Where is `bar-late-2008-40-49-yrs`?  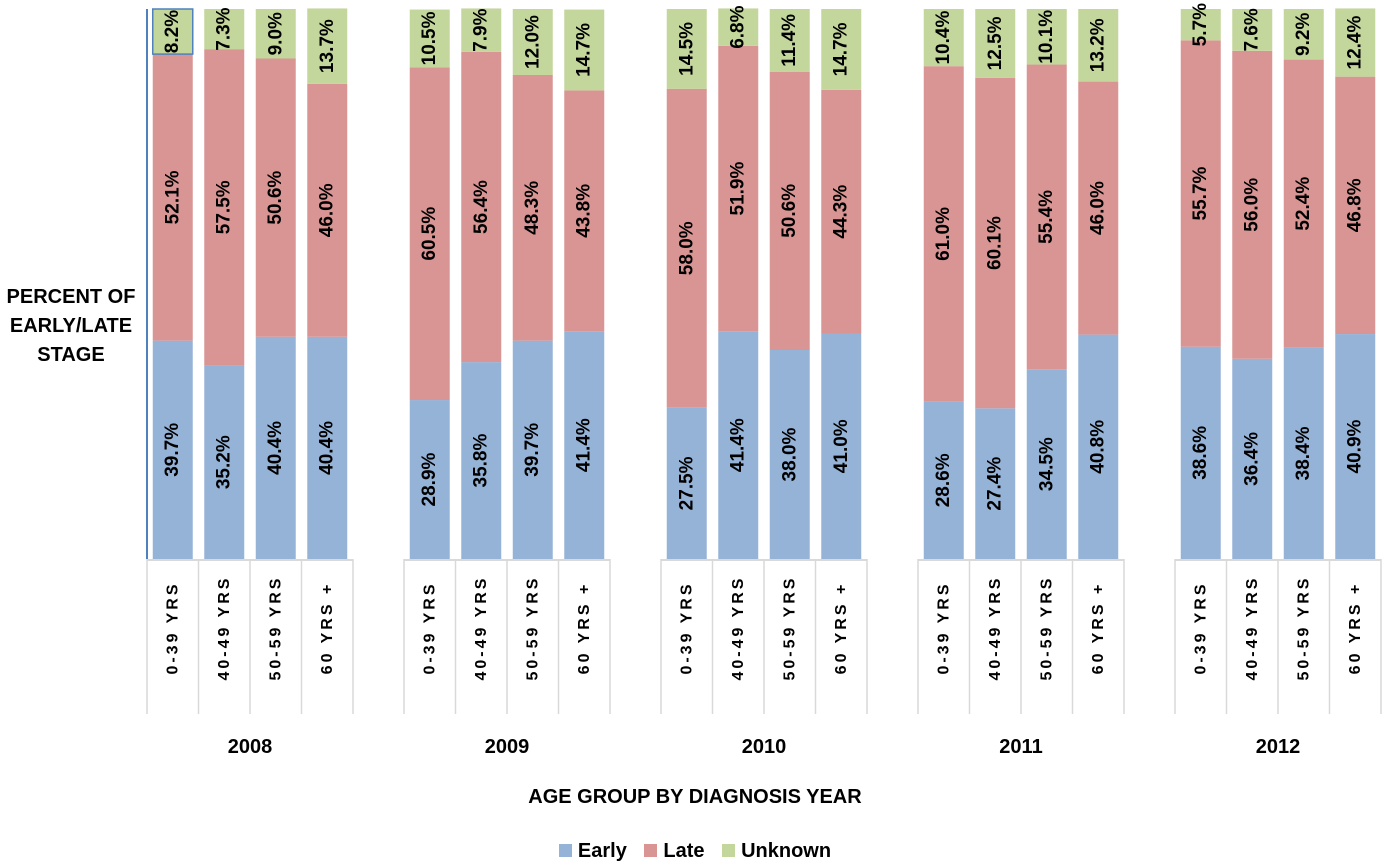 bar-late-2008-40-49-yrs is located at coordinates (224, 207).